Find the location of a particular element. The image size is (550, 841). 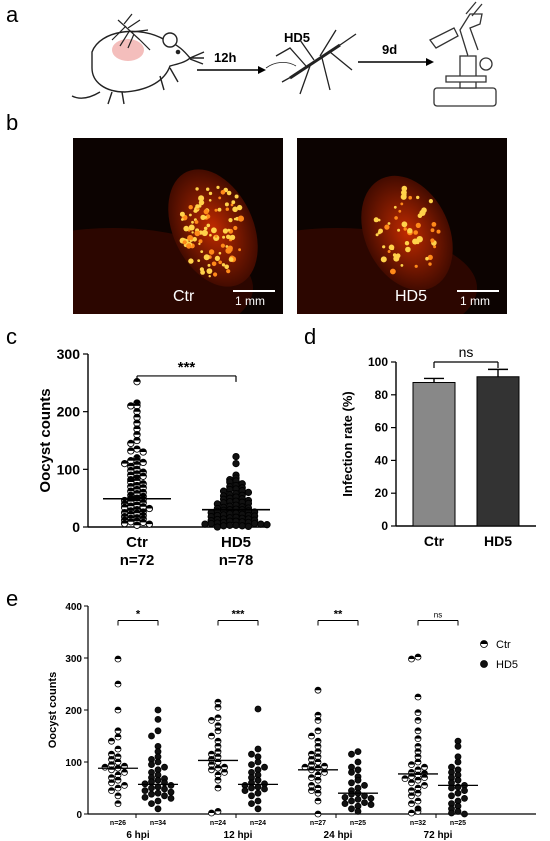

group-label: 72 hpi is located at coordinates (438, 835).